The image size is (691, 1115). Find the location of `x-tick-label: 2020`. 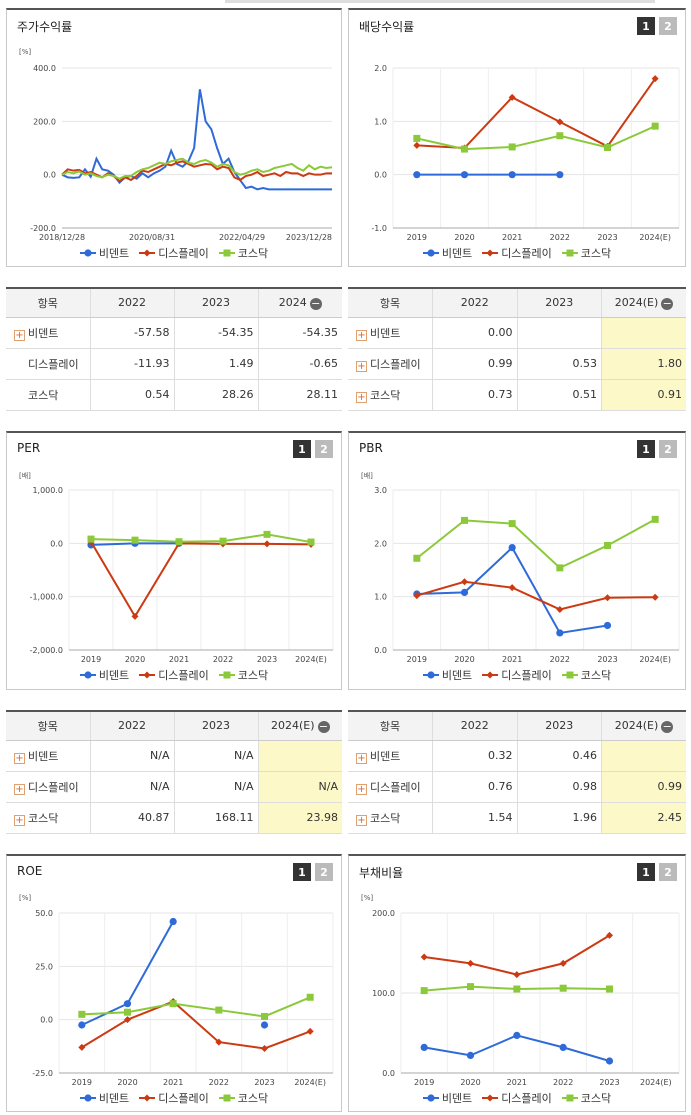

x-tick-label: 2020 is located at coordinates (464, 237).